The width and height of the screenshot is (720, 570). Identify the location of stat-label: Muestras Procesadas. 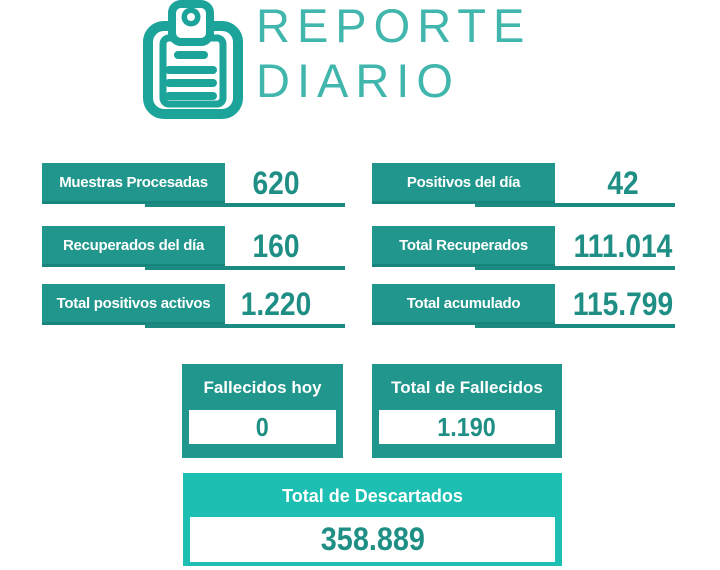
(133, 182).